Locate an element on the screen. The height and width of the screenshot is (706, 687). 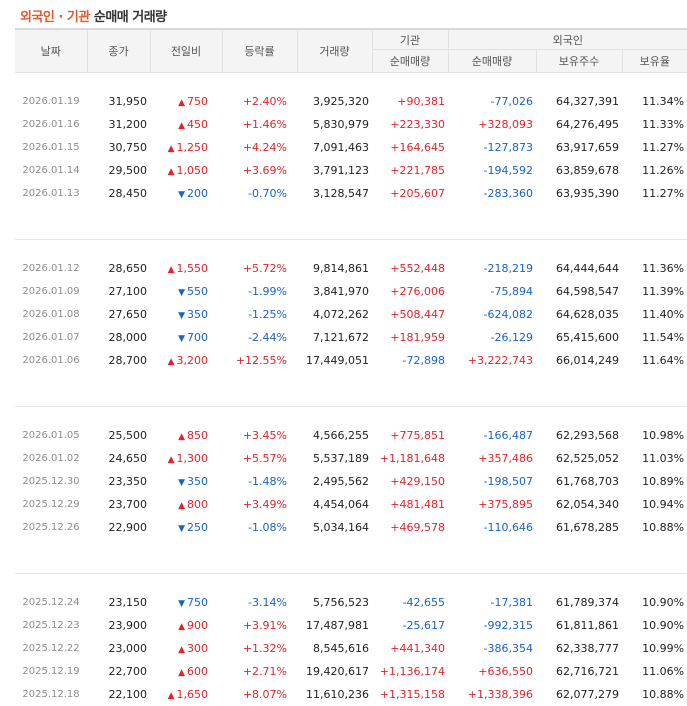
foreigner-ratio-cell: 11.03% is located at coordinates (654, 458).